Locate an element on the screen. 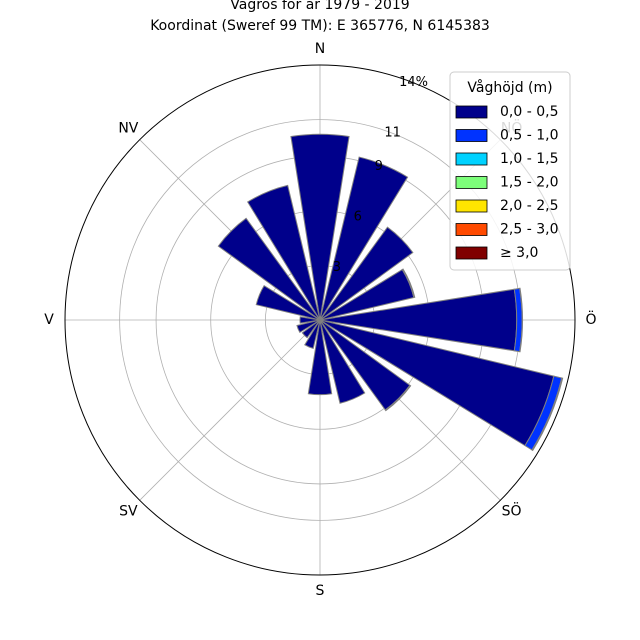  rose-bar-VNV is located at coordinates (288, 303).